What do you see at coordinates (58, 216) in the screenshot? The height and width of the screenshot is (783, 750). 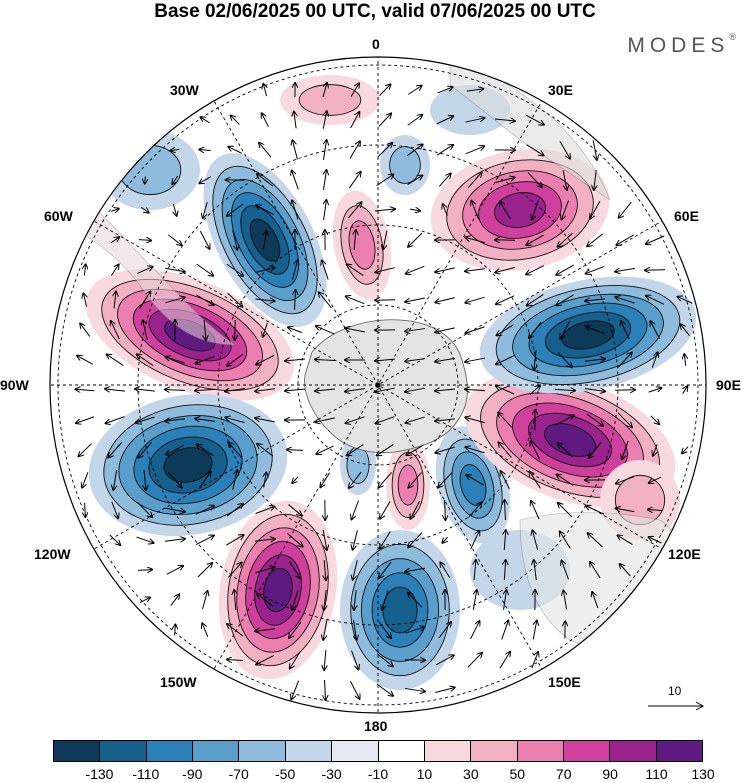 I see `lon-label-60w: 60W` at bounding box center [58, 216].